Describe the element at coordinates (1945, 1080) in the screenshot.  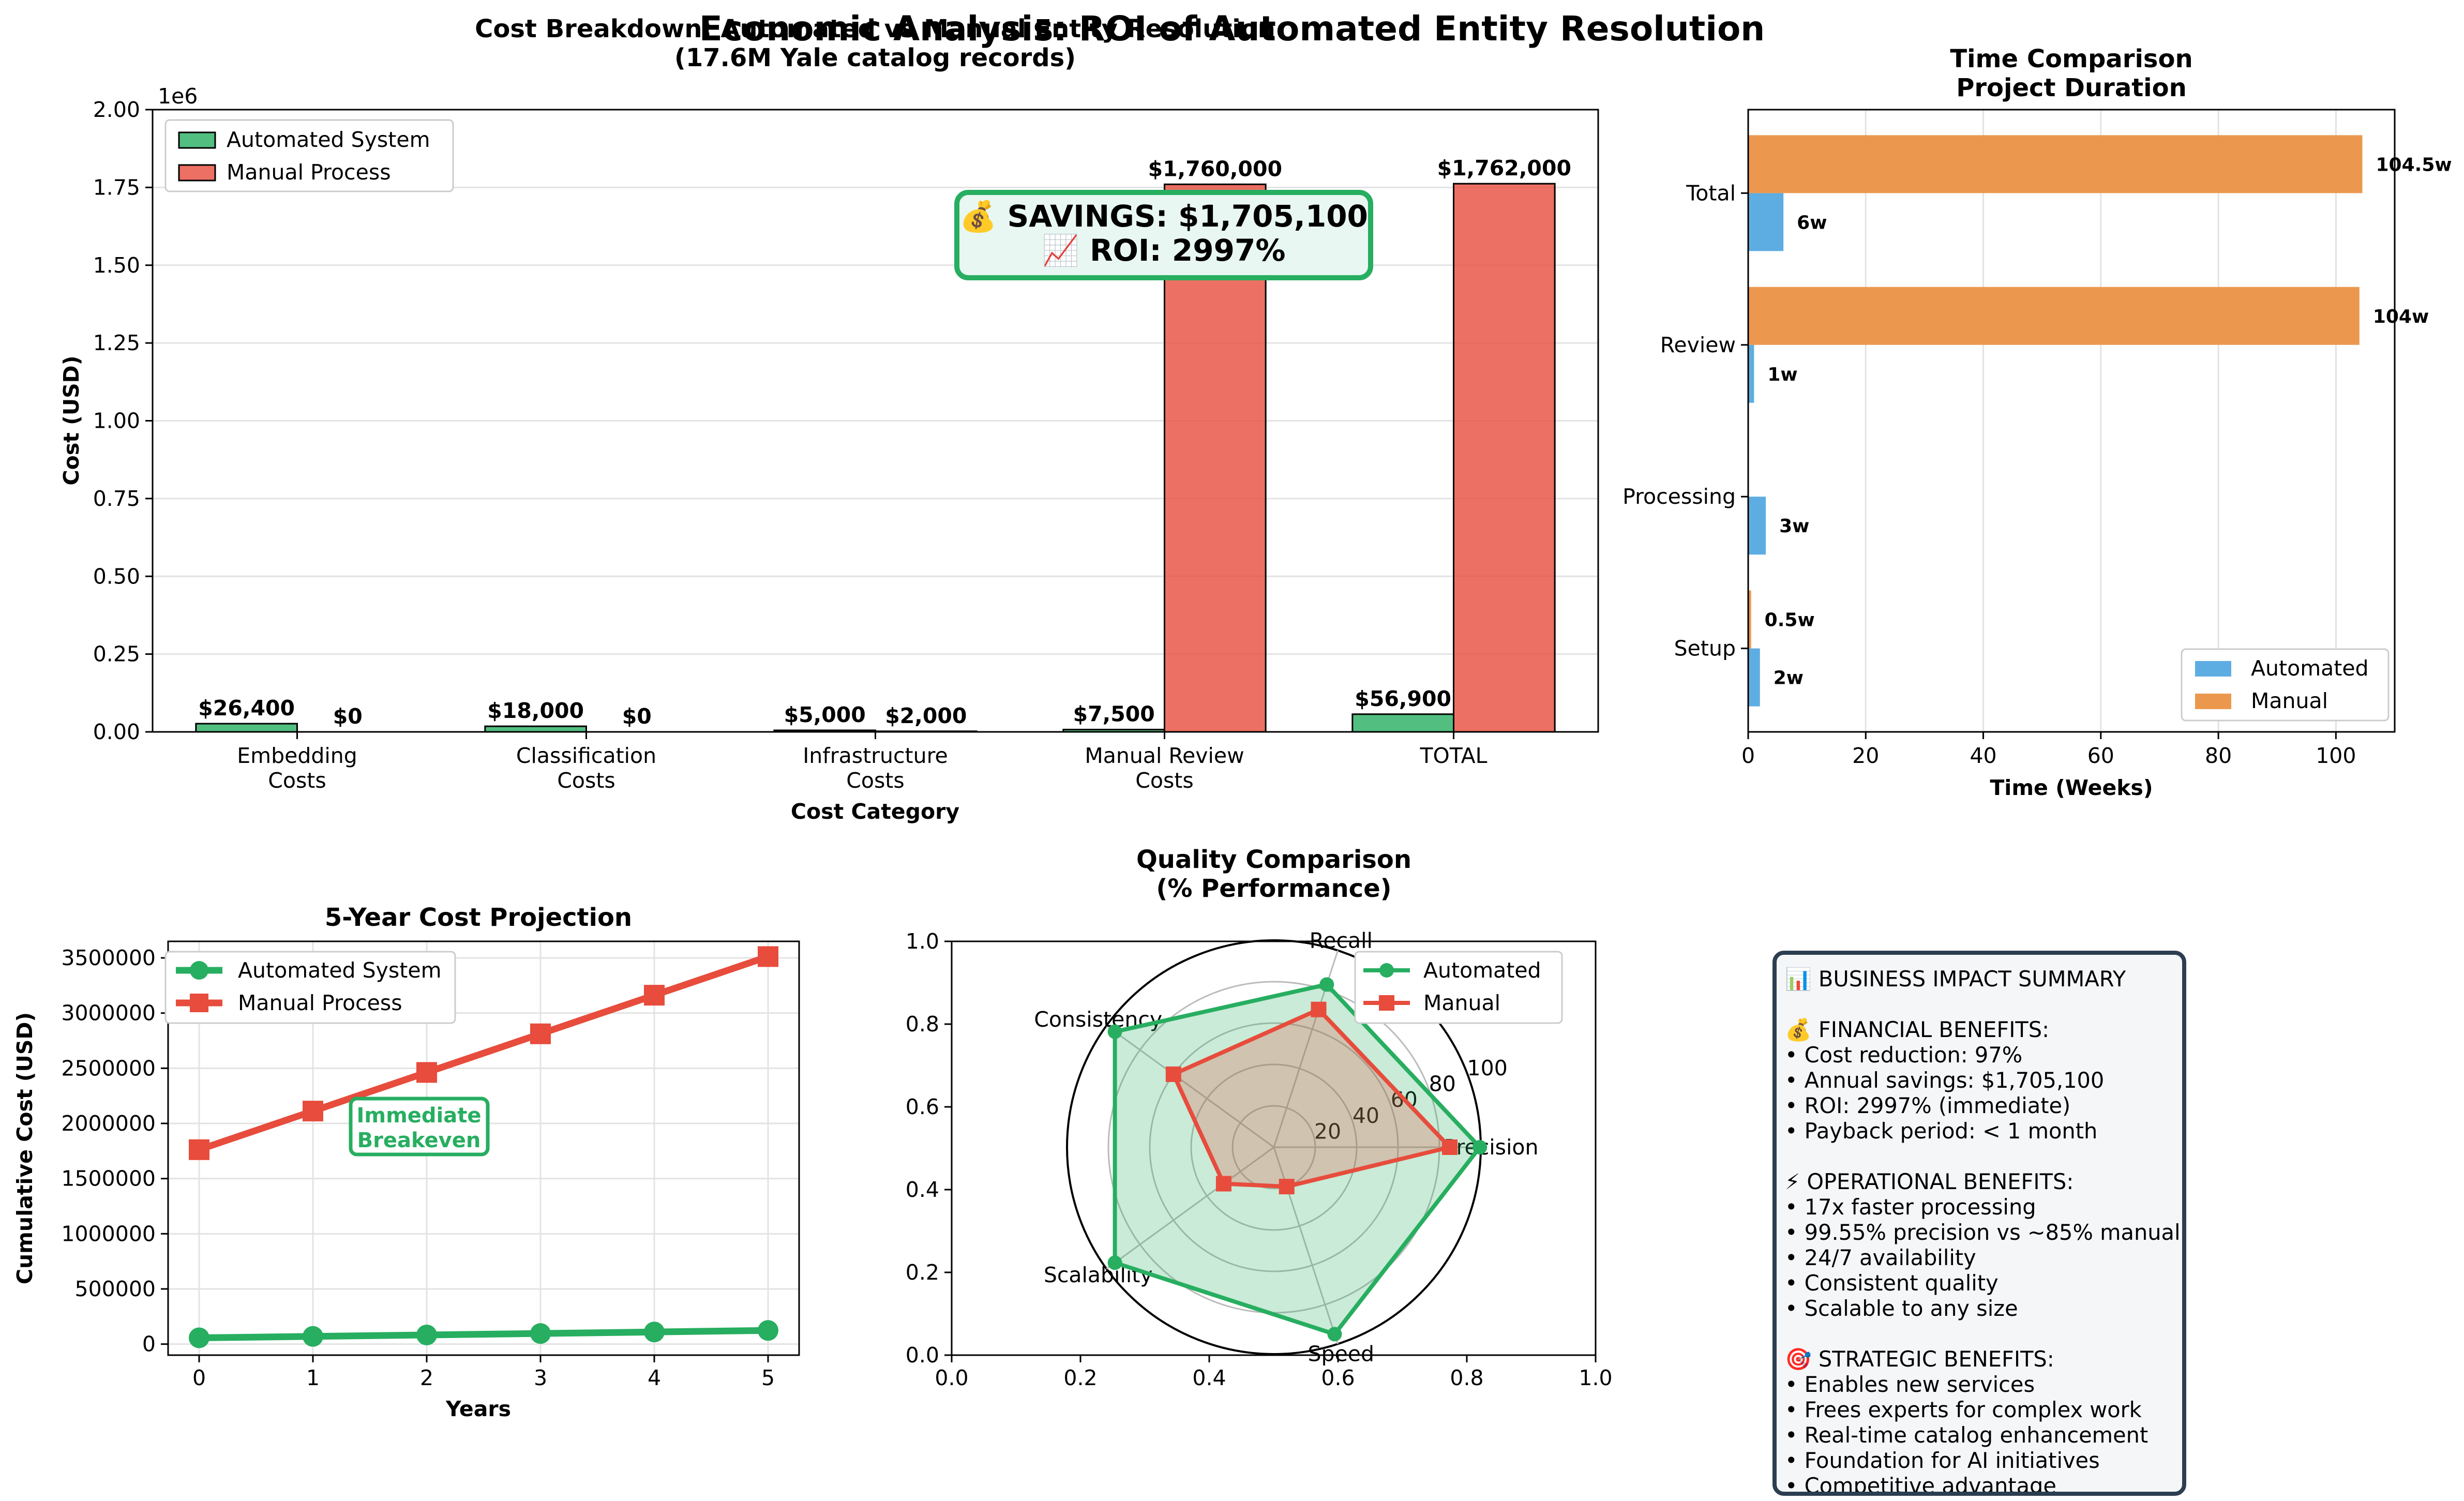
I see `summary-line: • Annual savings: $1,705,100` at that location.